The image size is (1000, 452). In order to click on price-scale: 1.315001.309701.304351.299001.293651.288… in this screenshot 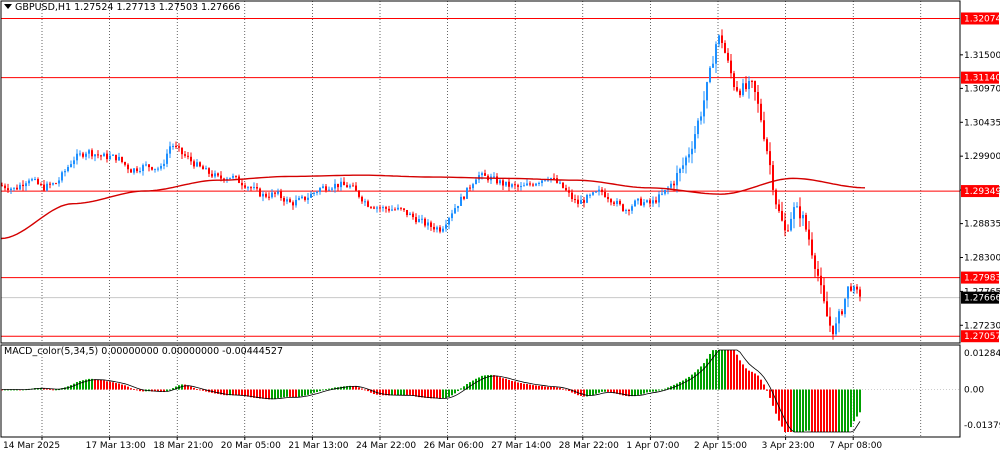, I will do `click(980, 221)`.